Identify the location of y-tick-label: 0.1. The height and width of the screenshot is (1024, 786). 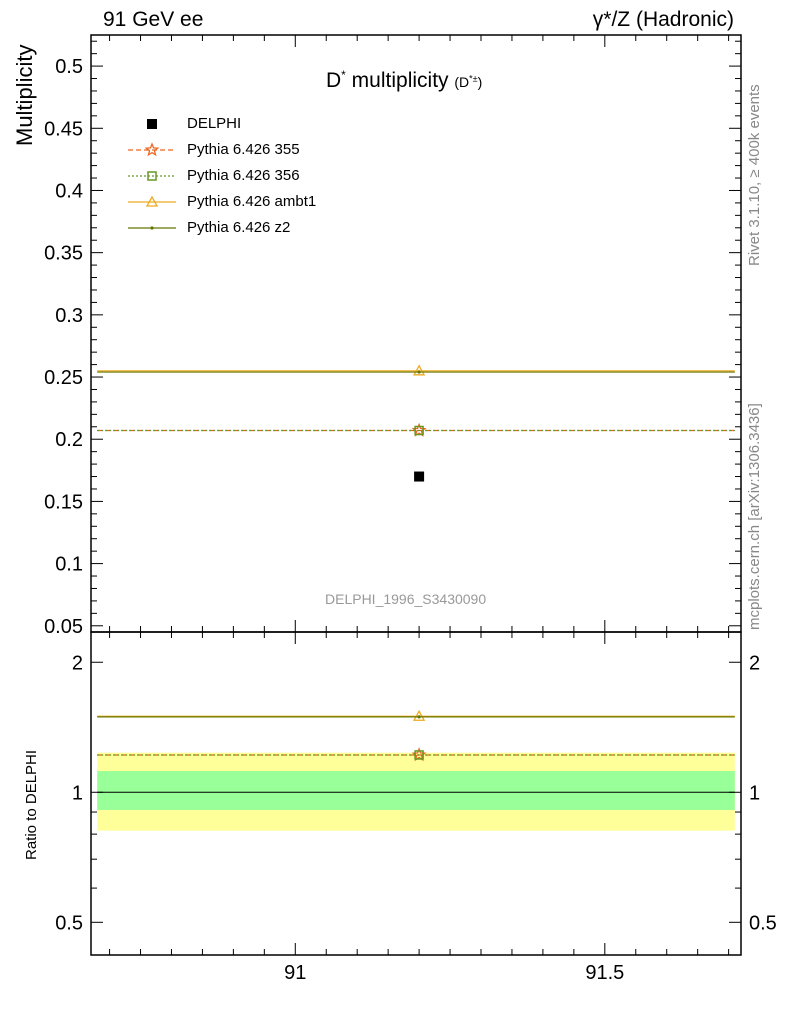
(69, 565).